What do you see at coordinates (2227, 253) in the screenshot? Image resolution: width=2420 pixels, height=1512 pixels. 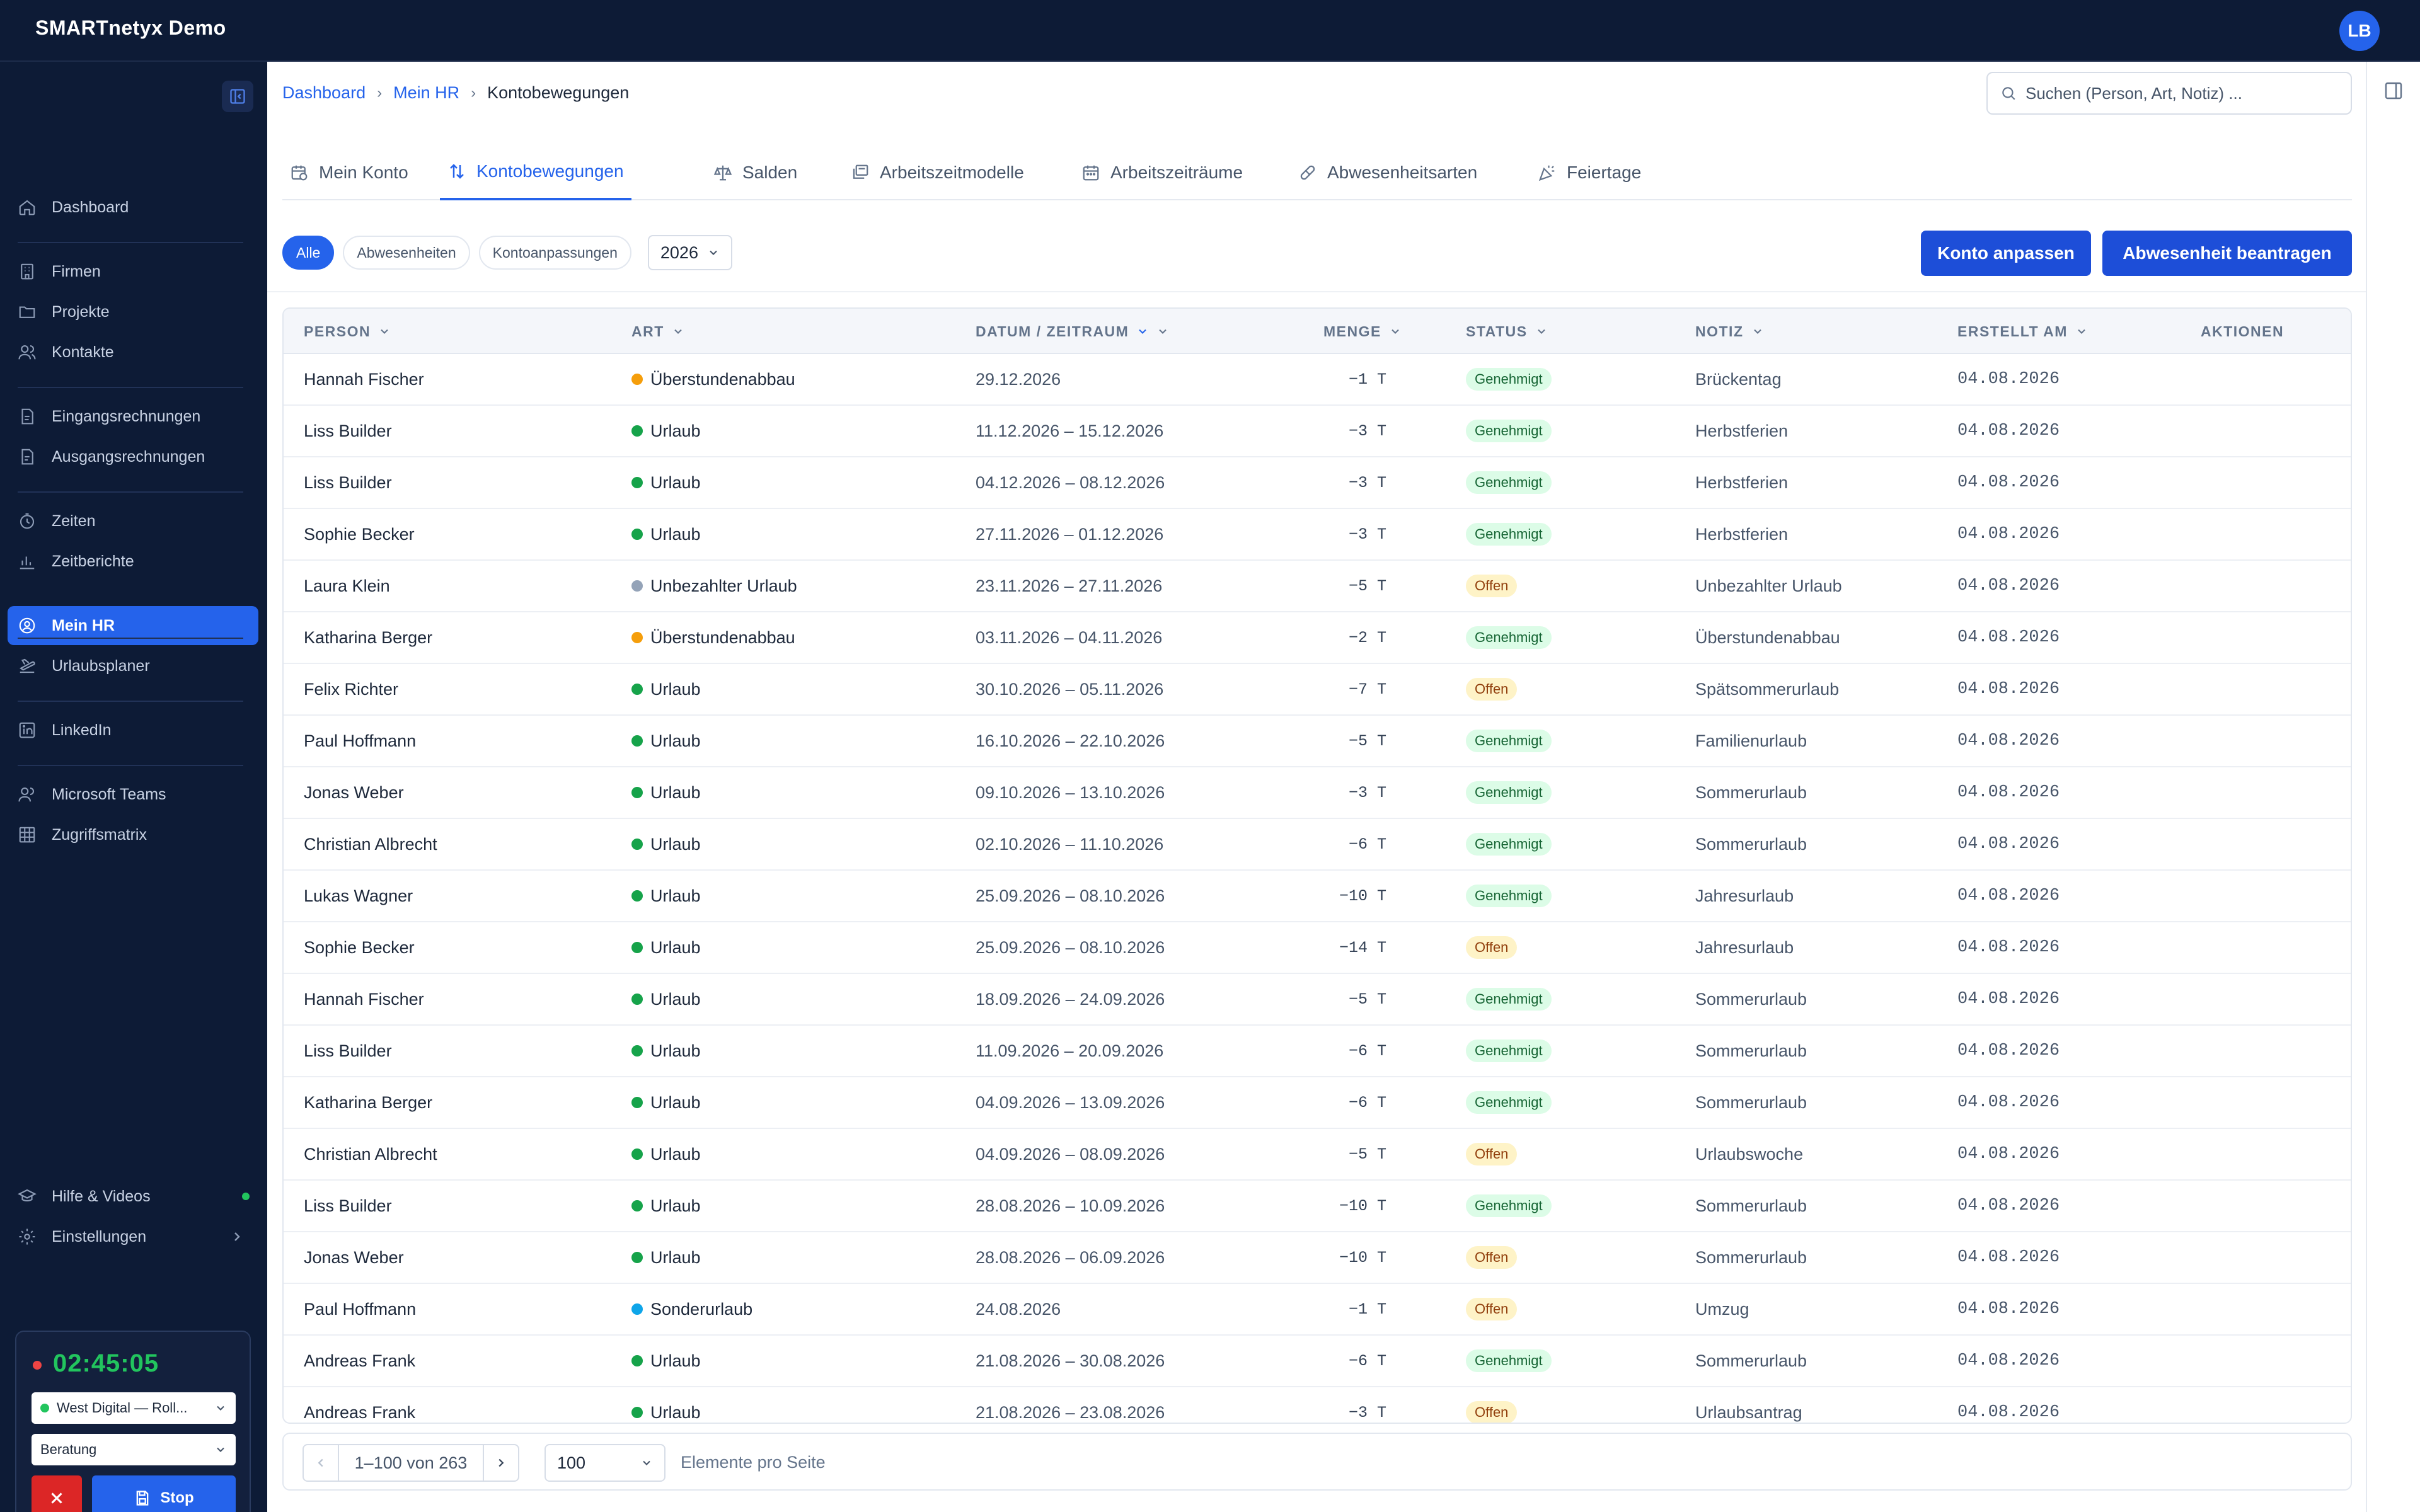 I see `request-absence-button: Abwesenheit beantragen` at bounding box center [2227, 253].